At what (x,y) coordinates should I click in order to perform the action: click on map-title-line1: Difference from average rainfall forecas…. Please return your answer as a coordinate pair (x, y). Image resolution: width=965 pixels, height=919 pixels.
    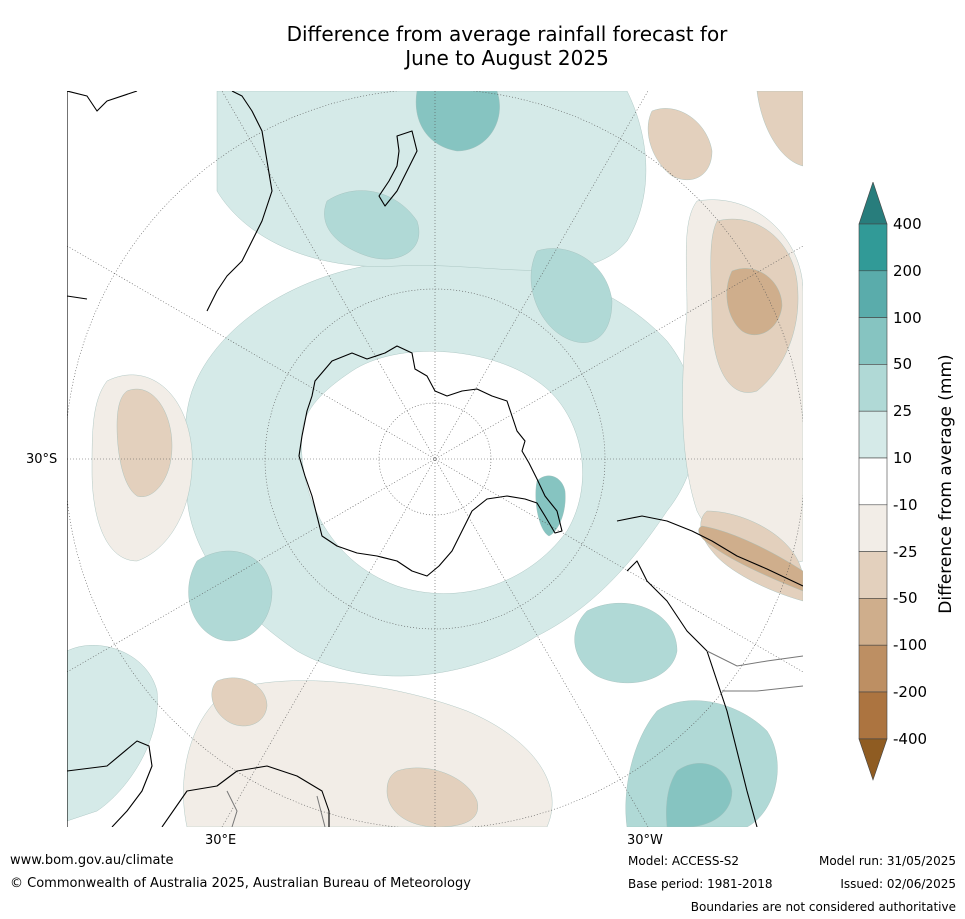
    Looking at the image, I should click on (507, 34).